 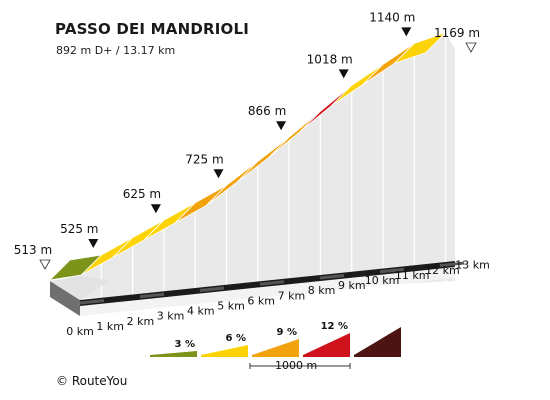 I want to click on x-tick-label: 5 km, so click(x=231, y=306).